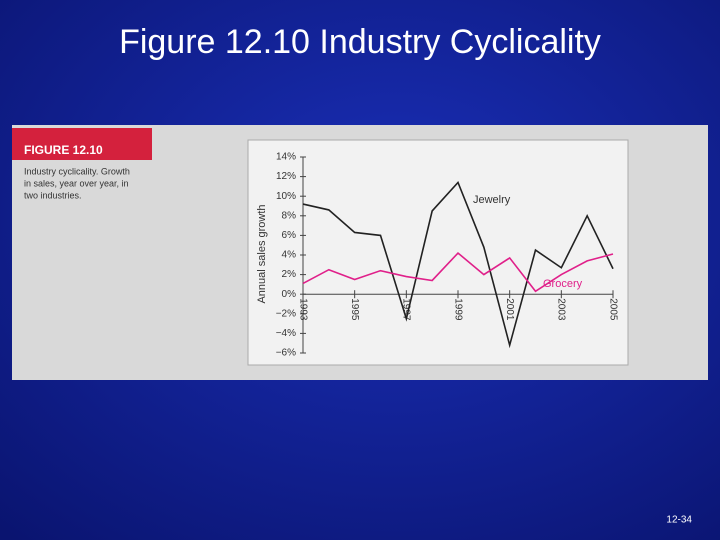  I want to click on x-tick-label: 1995, so click(354, 309).